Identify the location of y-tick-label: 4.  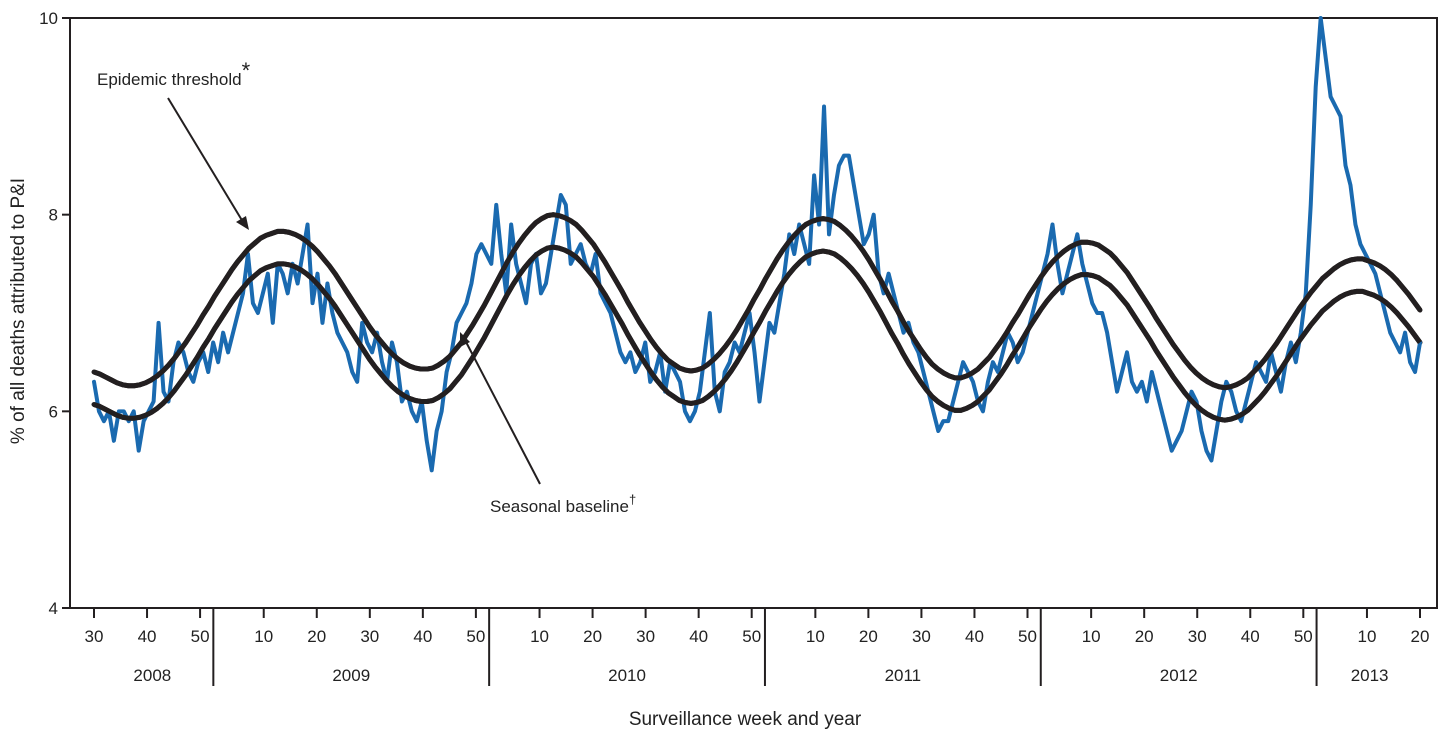
(53, 608).